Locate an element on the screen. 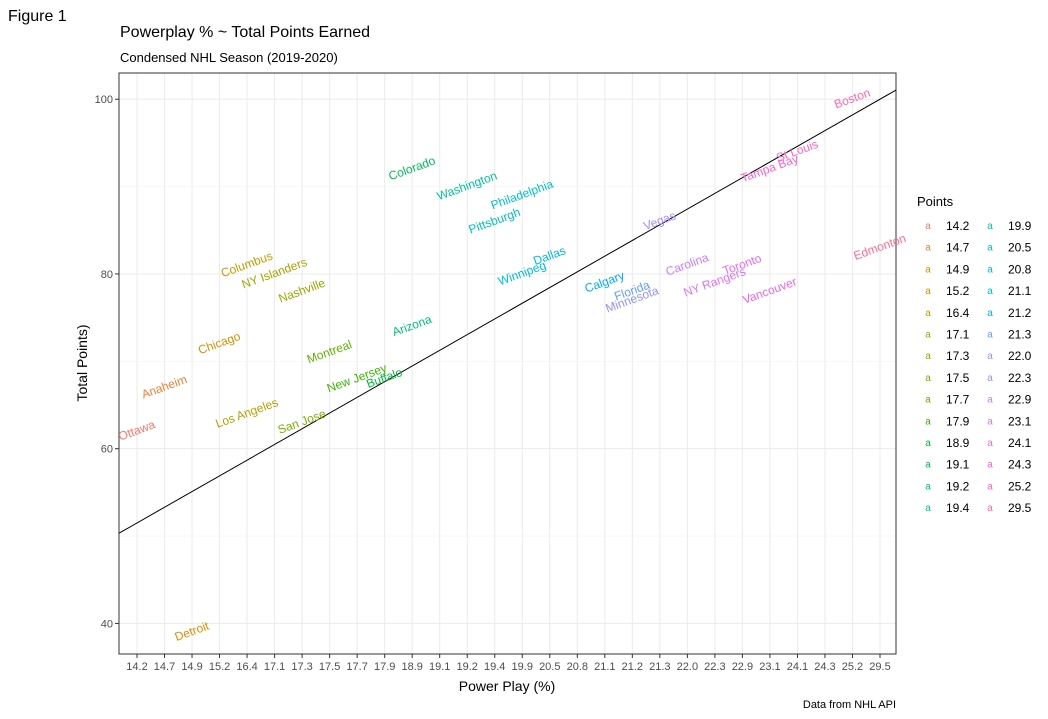 The height and width of the screenshot is (719, 1048). x-tick-label: 19.1 is located at coordinates (439, 667).